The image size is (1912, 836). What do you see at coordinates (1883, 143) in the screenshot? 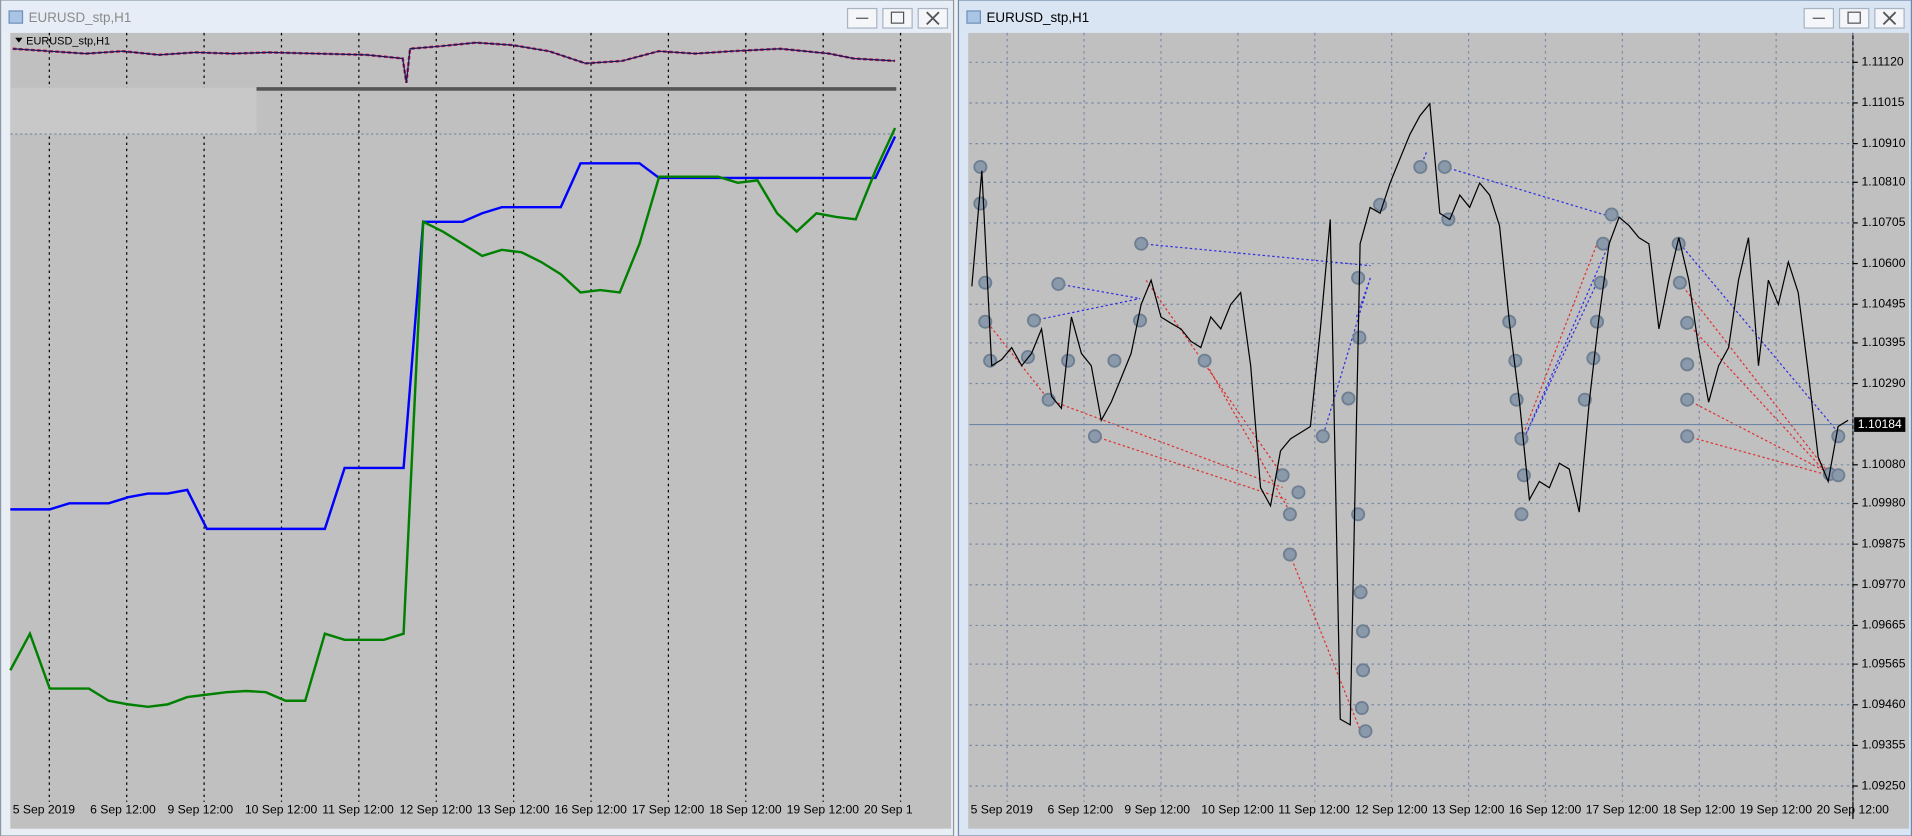
I see `y-tick-label: 1.10910` at bounding box center [1883, 143].